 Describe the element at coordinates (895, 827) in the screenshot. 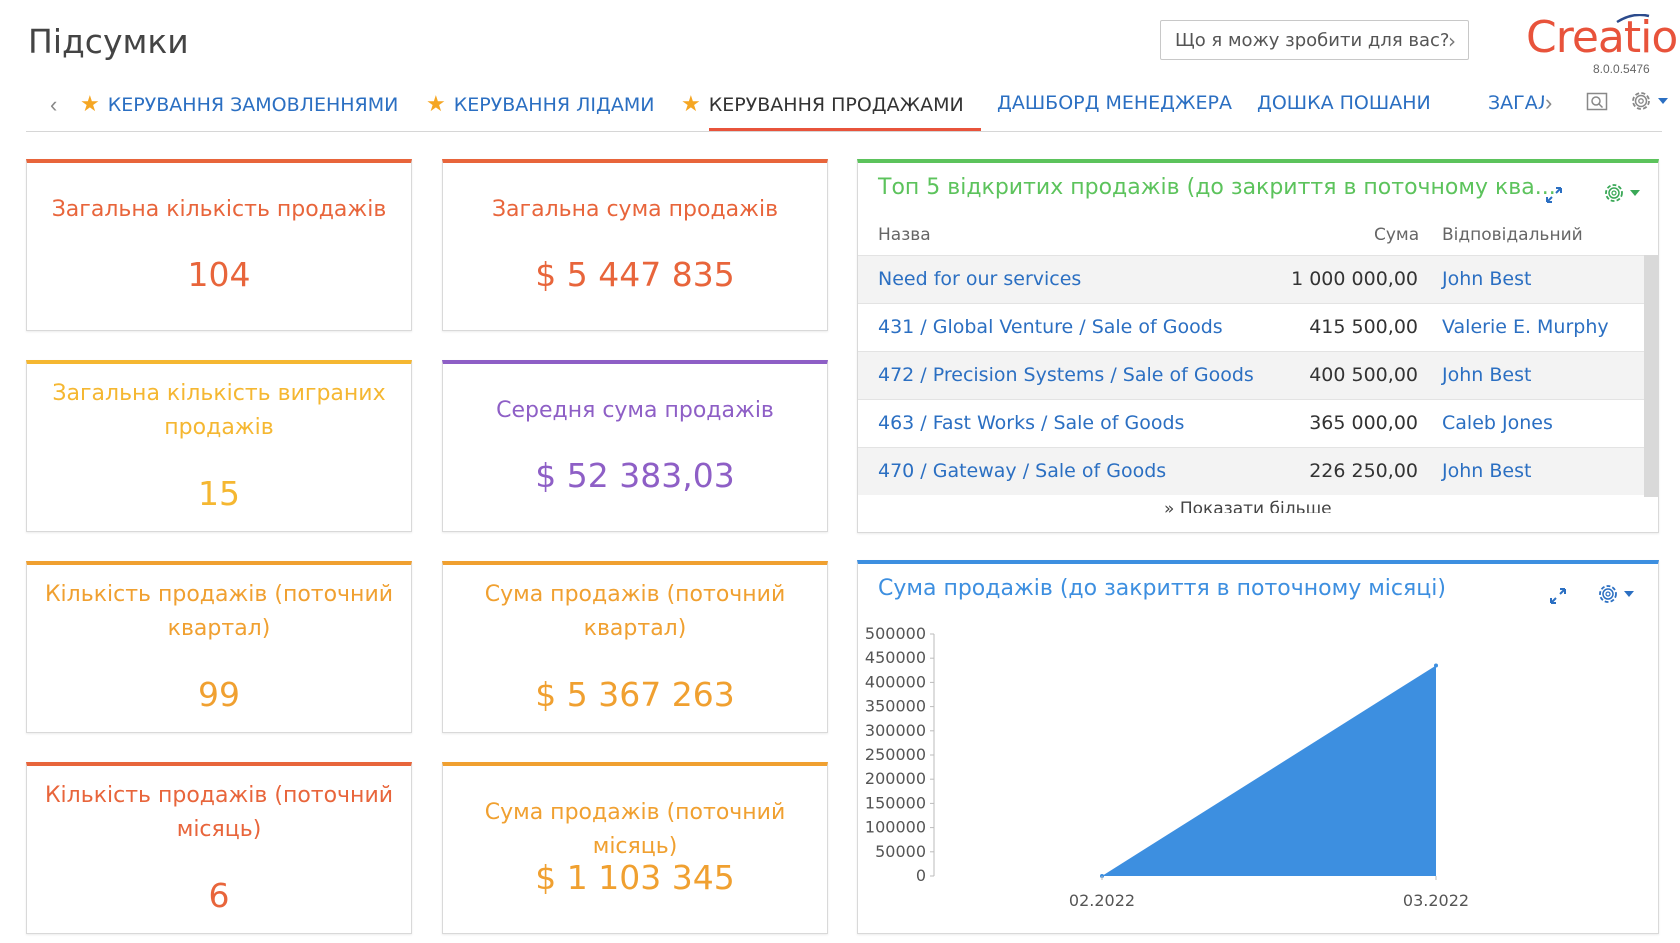

I see `y-tick-label: 100000` at that location.